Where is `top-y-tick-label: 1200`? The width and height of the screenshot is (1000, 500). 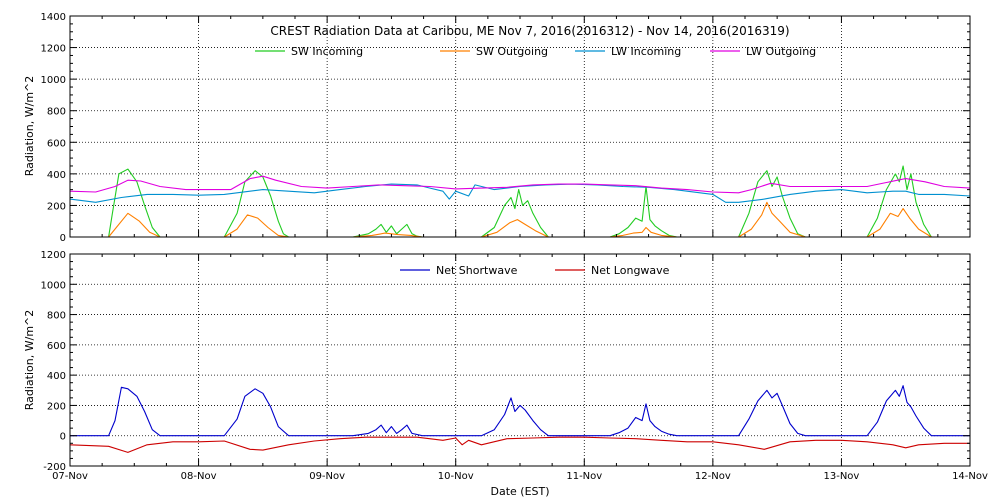 top-y-tick-label: 1200 is located at coordinates (53, 49).